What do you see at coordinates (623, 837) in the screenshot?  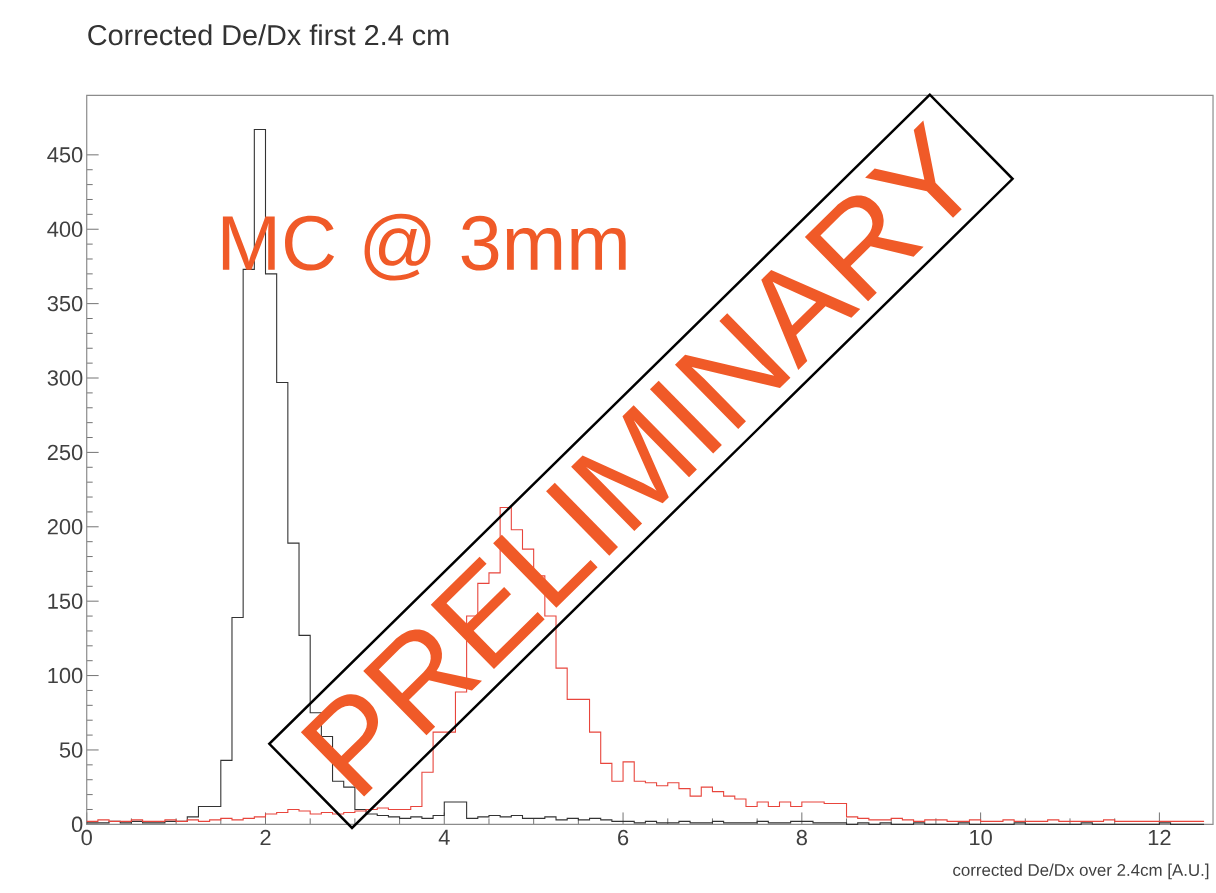 I see `x-tick-label: 6` at bounding box center [623, 837].